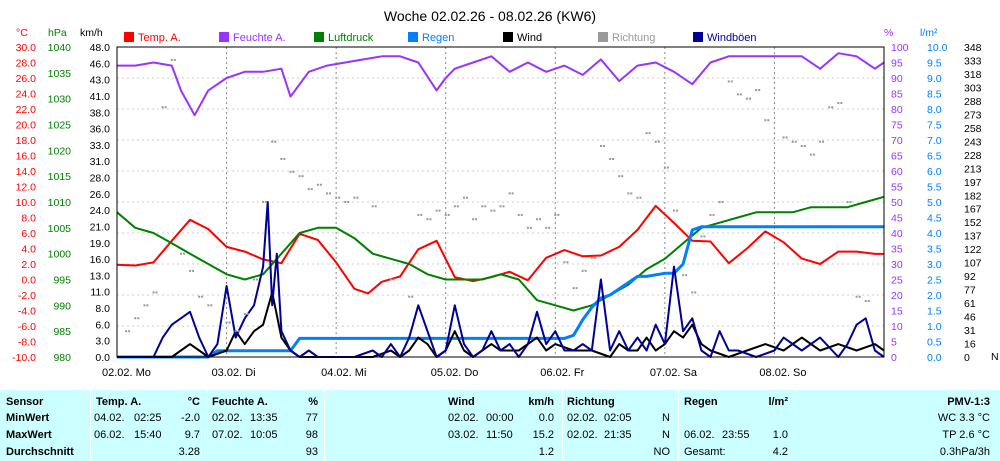 The height and width of the screenshot is (461, 1000). What do you see at coordinates (148, 435) in the screenshot?
I see `stats-temp-time: 15:40` at bounding box center [148, 435].